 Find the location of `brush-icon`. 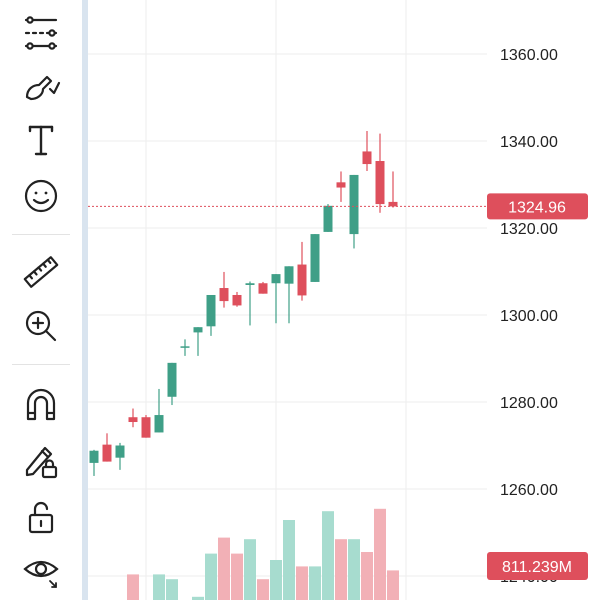

brush-icon is located at coordinates (43, 88).